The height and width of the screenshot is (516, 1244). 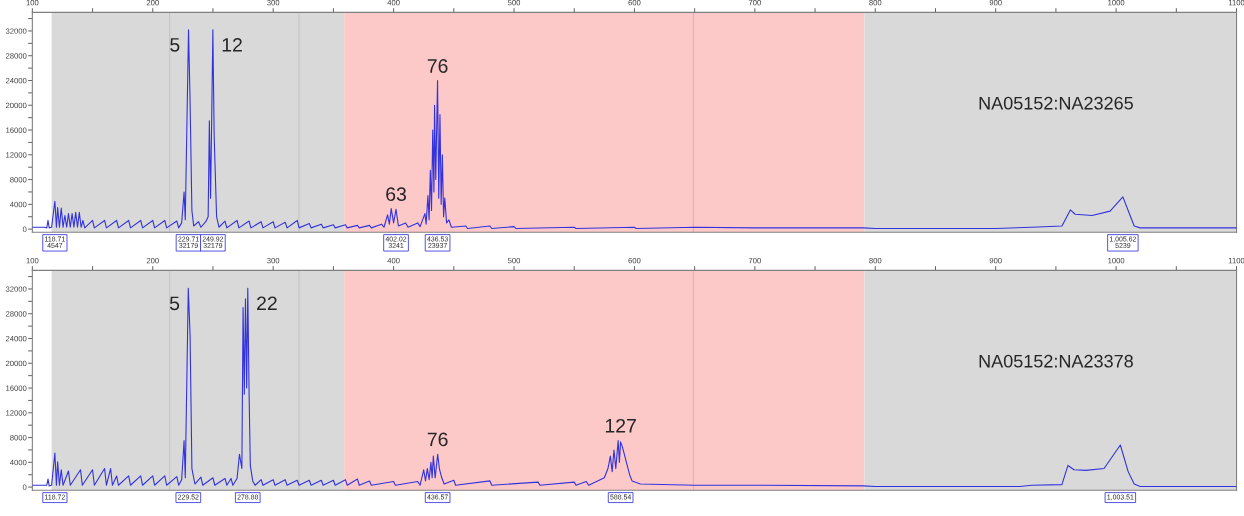 What do you see at coordinates (620, 425) in the screenshot?
I see `annotation: 127` at bounding box center [620, 425].